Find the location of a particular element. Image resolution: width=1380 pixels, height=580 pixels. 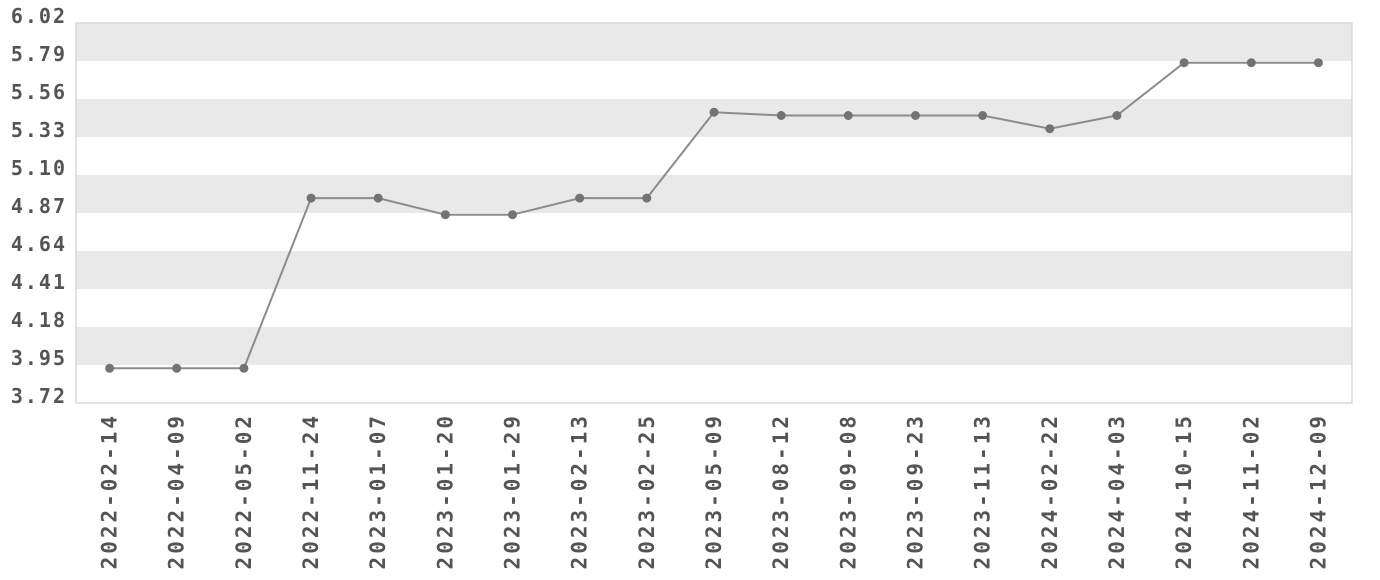

x-tick-label: 2024-02-22 is located at coordinates (1050, 491).